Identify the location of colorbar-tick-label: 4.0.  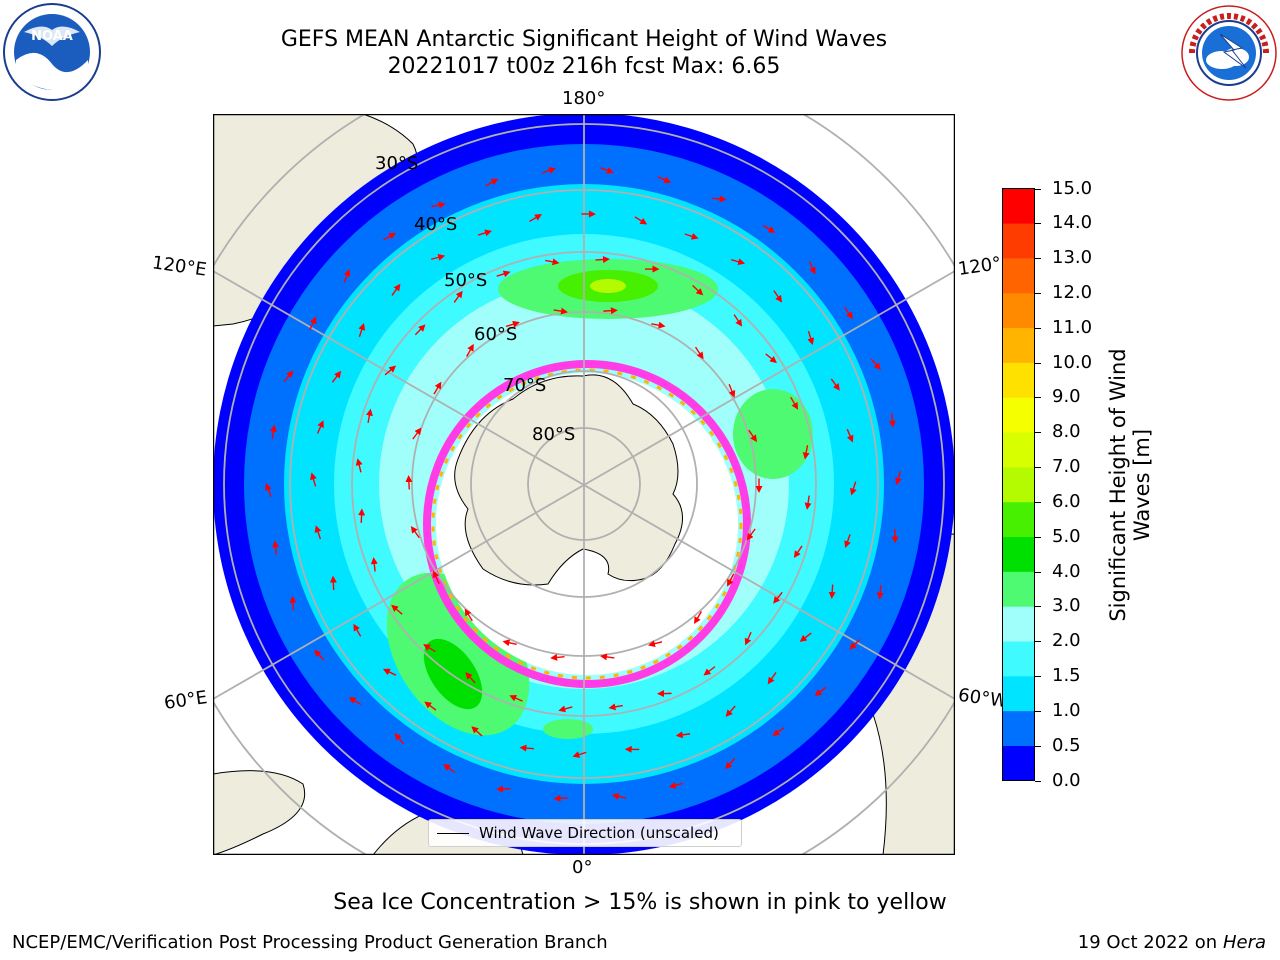
(1066, 571).